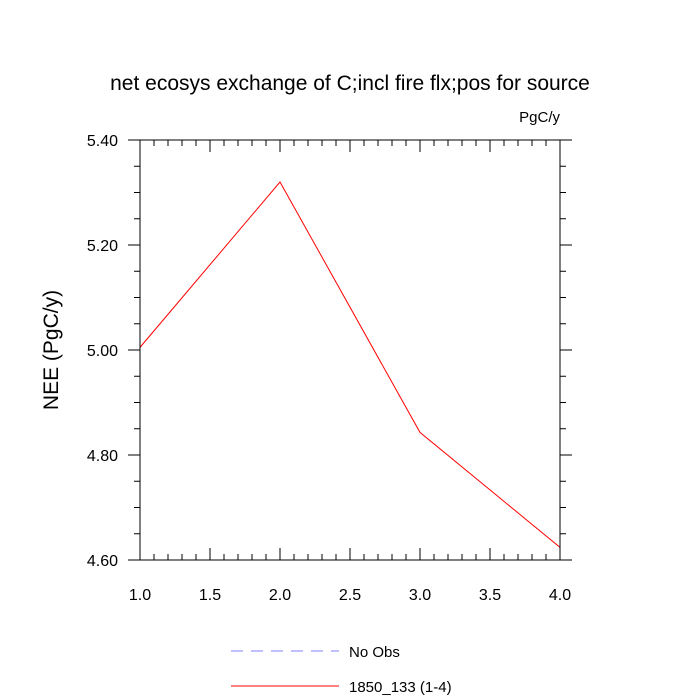  Describe the element at coordinates (102, 246) in the screenshot. I see `y-tick-label: 5.20` at that location.